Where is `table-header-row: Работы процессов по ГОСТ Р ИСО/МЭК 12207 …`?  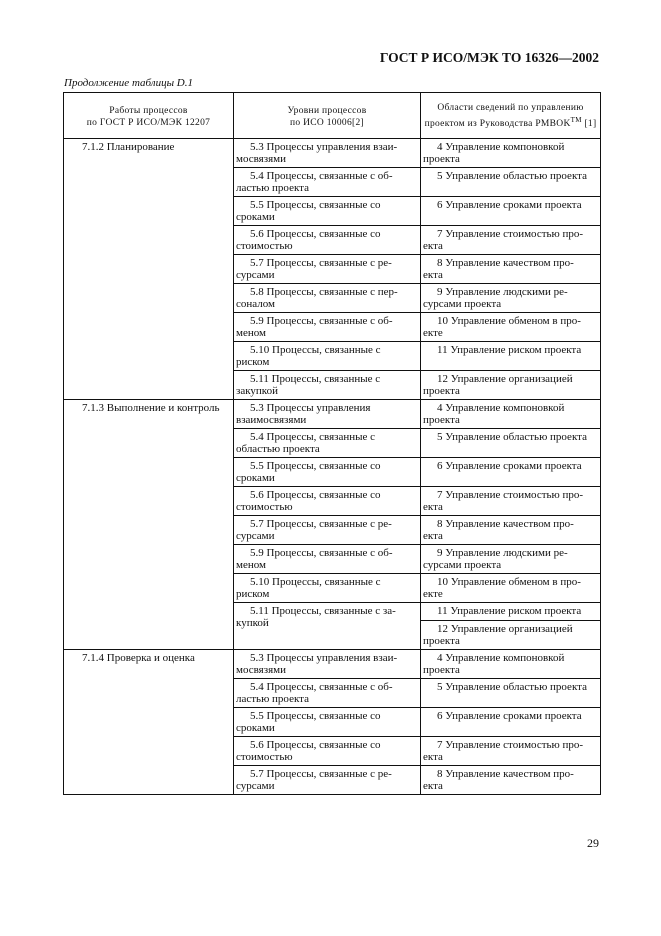 table-header-row: Работы процессов по ГОСТ Р ИСО/МЭК 12207 … is located at coordinates (332, 115).